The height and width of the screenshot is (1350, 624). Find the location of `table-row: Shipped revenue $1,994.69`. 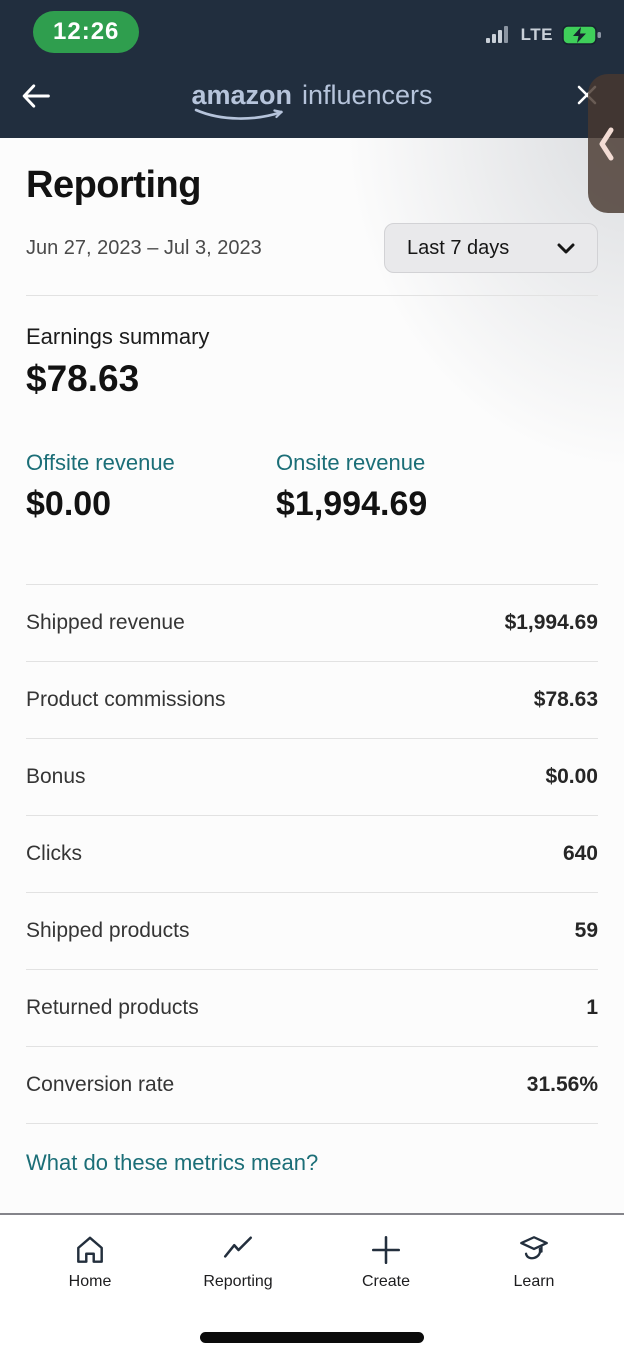

table-row: Shipped revenue $1,994.69 is located at coordinates (312, 623).